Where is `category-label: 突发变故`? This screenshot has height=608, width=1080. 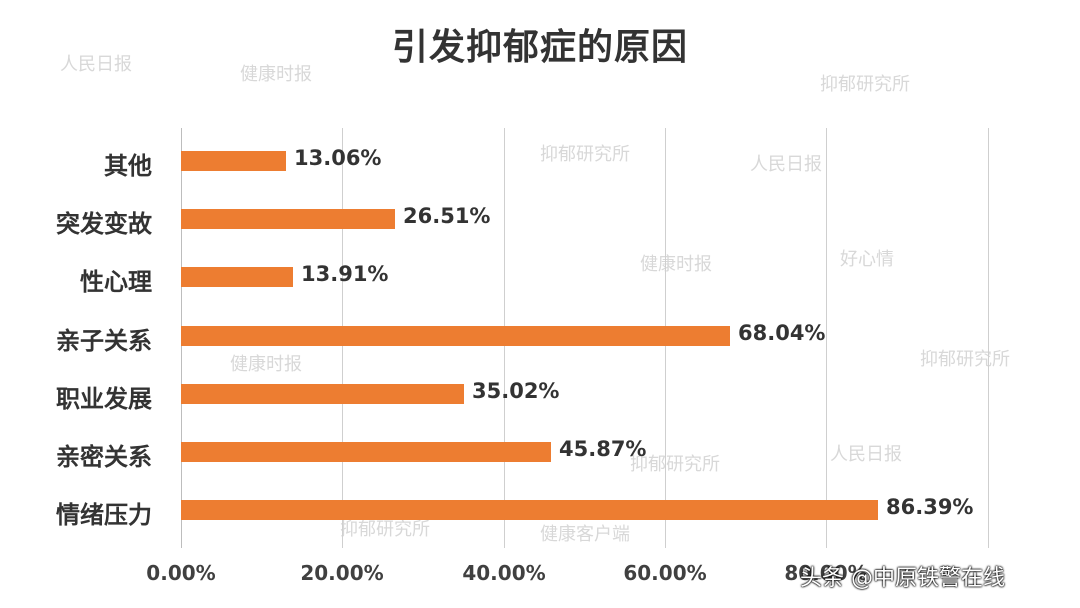
category-label: 突发变故 is located at coordinates (104, 224).